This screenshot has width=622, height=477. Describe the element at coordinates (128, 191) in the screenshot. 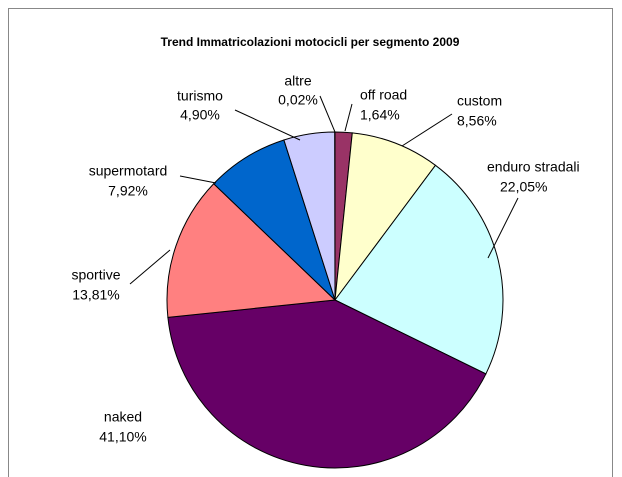

I see `slice-value-label: 7,92%` at that location.